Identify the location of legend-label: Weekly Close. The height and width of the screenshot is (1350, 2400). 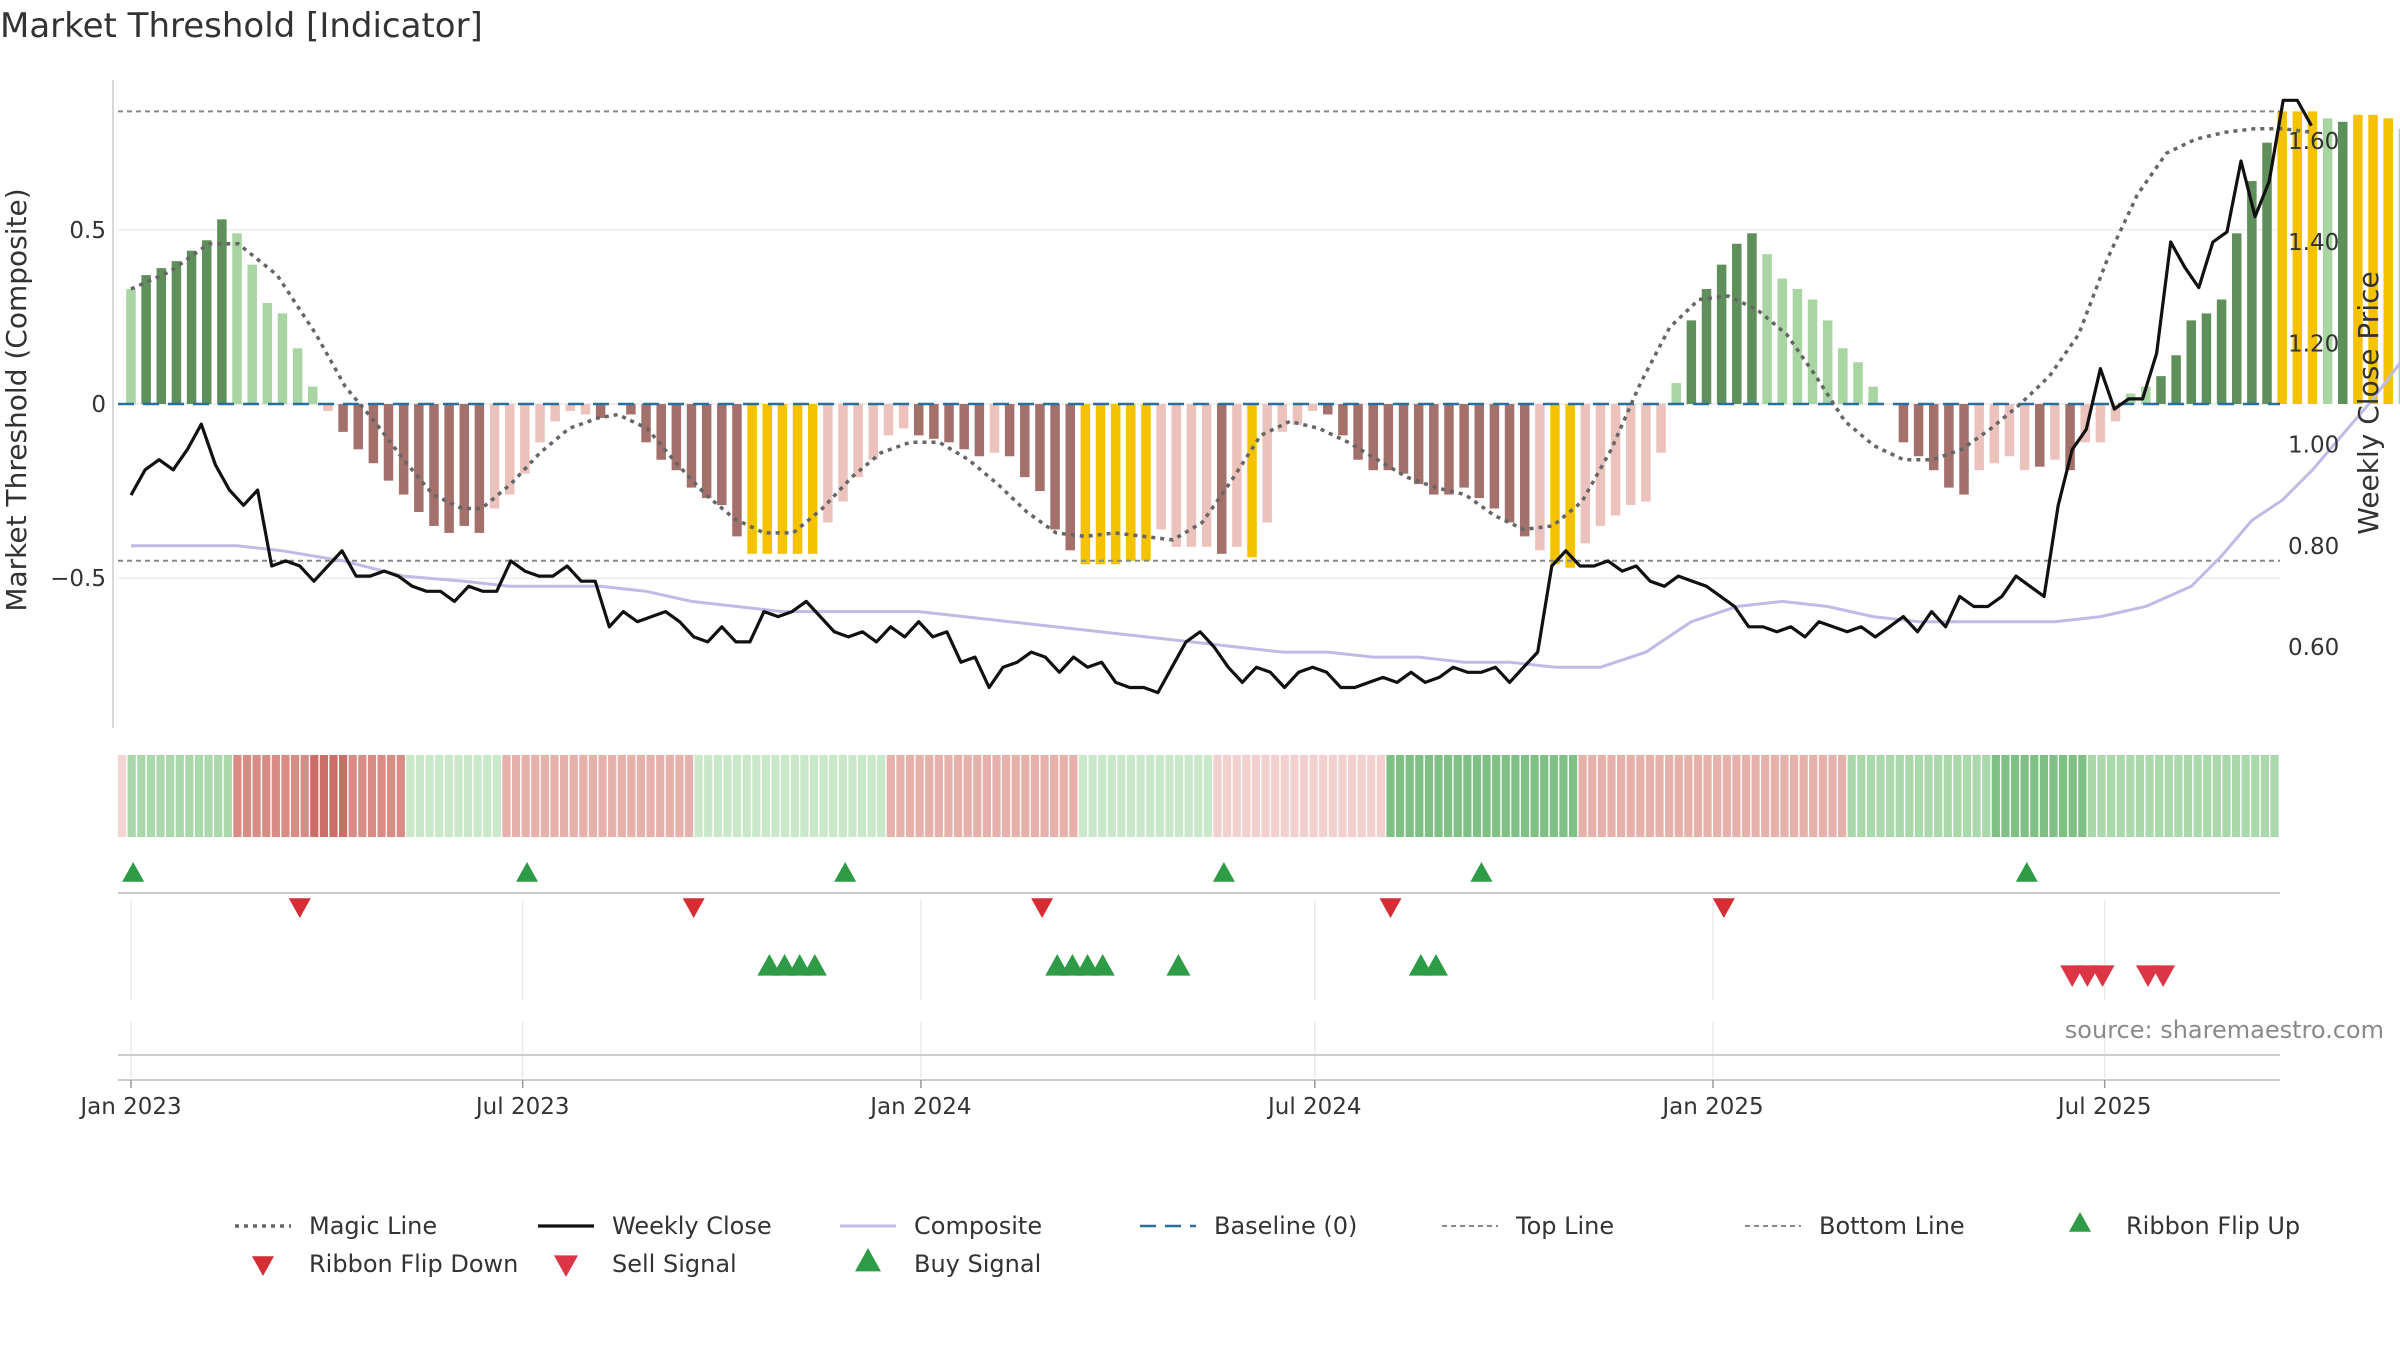
(692, 1226).